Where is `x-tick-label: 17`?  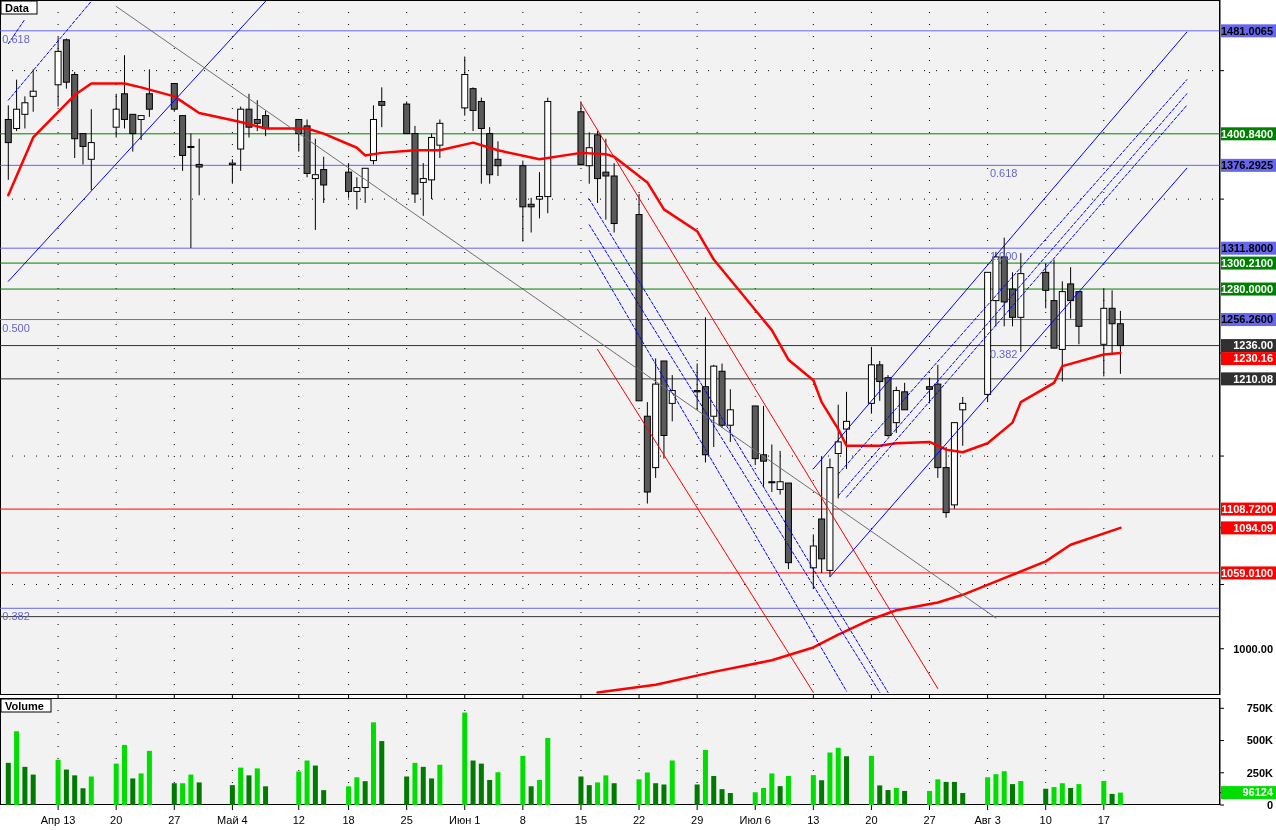
x-tick-label: 17 is located at coordinates (1103, 819).